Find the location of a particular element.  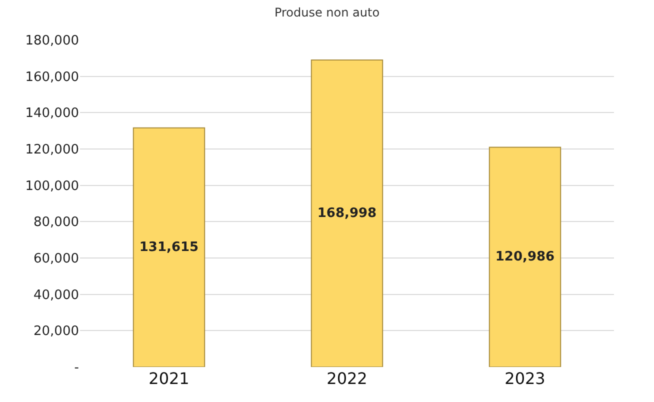

data-label: 120,986 is located at coordinates (525, 257).